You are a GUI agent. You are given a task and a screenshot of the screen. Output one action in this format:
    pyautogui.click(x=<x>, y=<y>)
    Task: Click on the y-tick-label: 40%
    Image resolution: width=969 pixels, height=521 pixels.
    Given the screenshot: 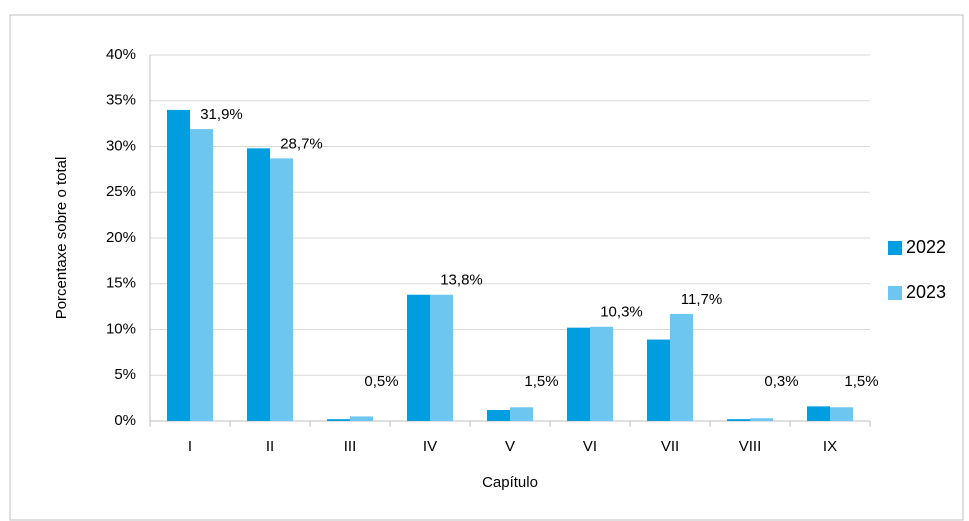 What is the action you would take?
    pyautogui.click(x=121, y=54)
    